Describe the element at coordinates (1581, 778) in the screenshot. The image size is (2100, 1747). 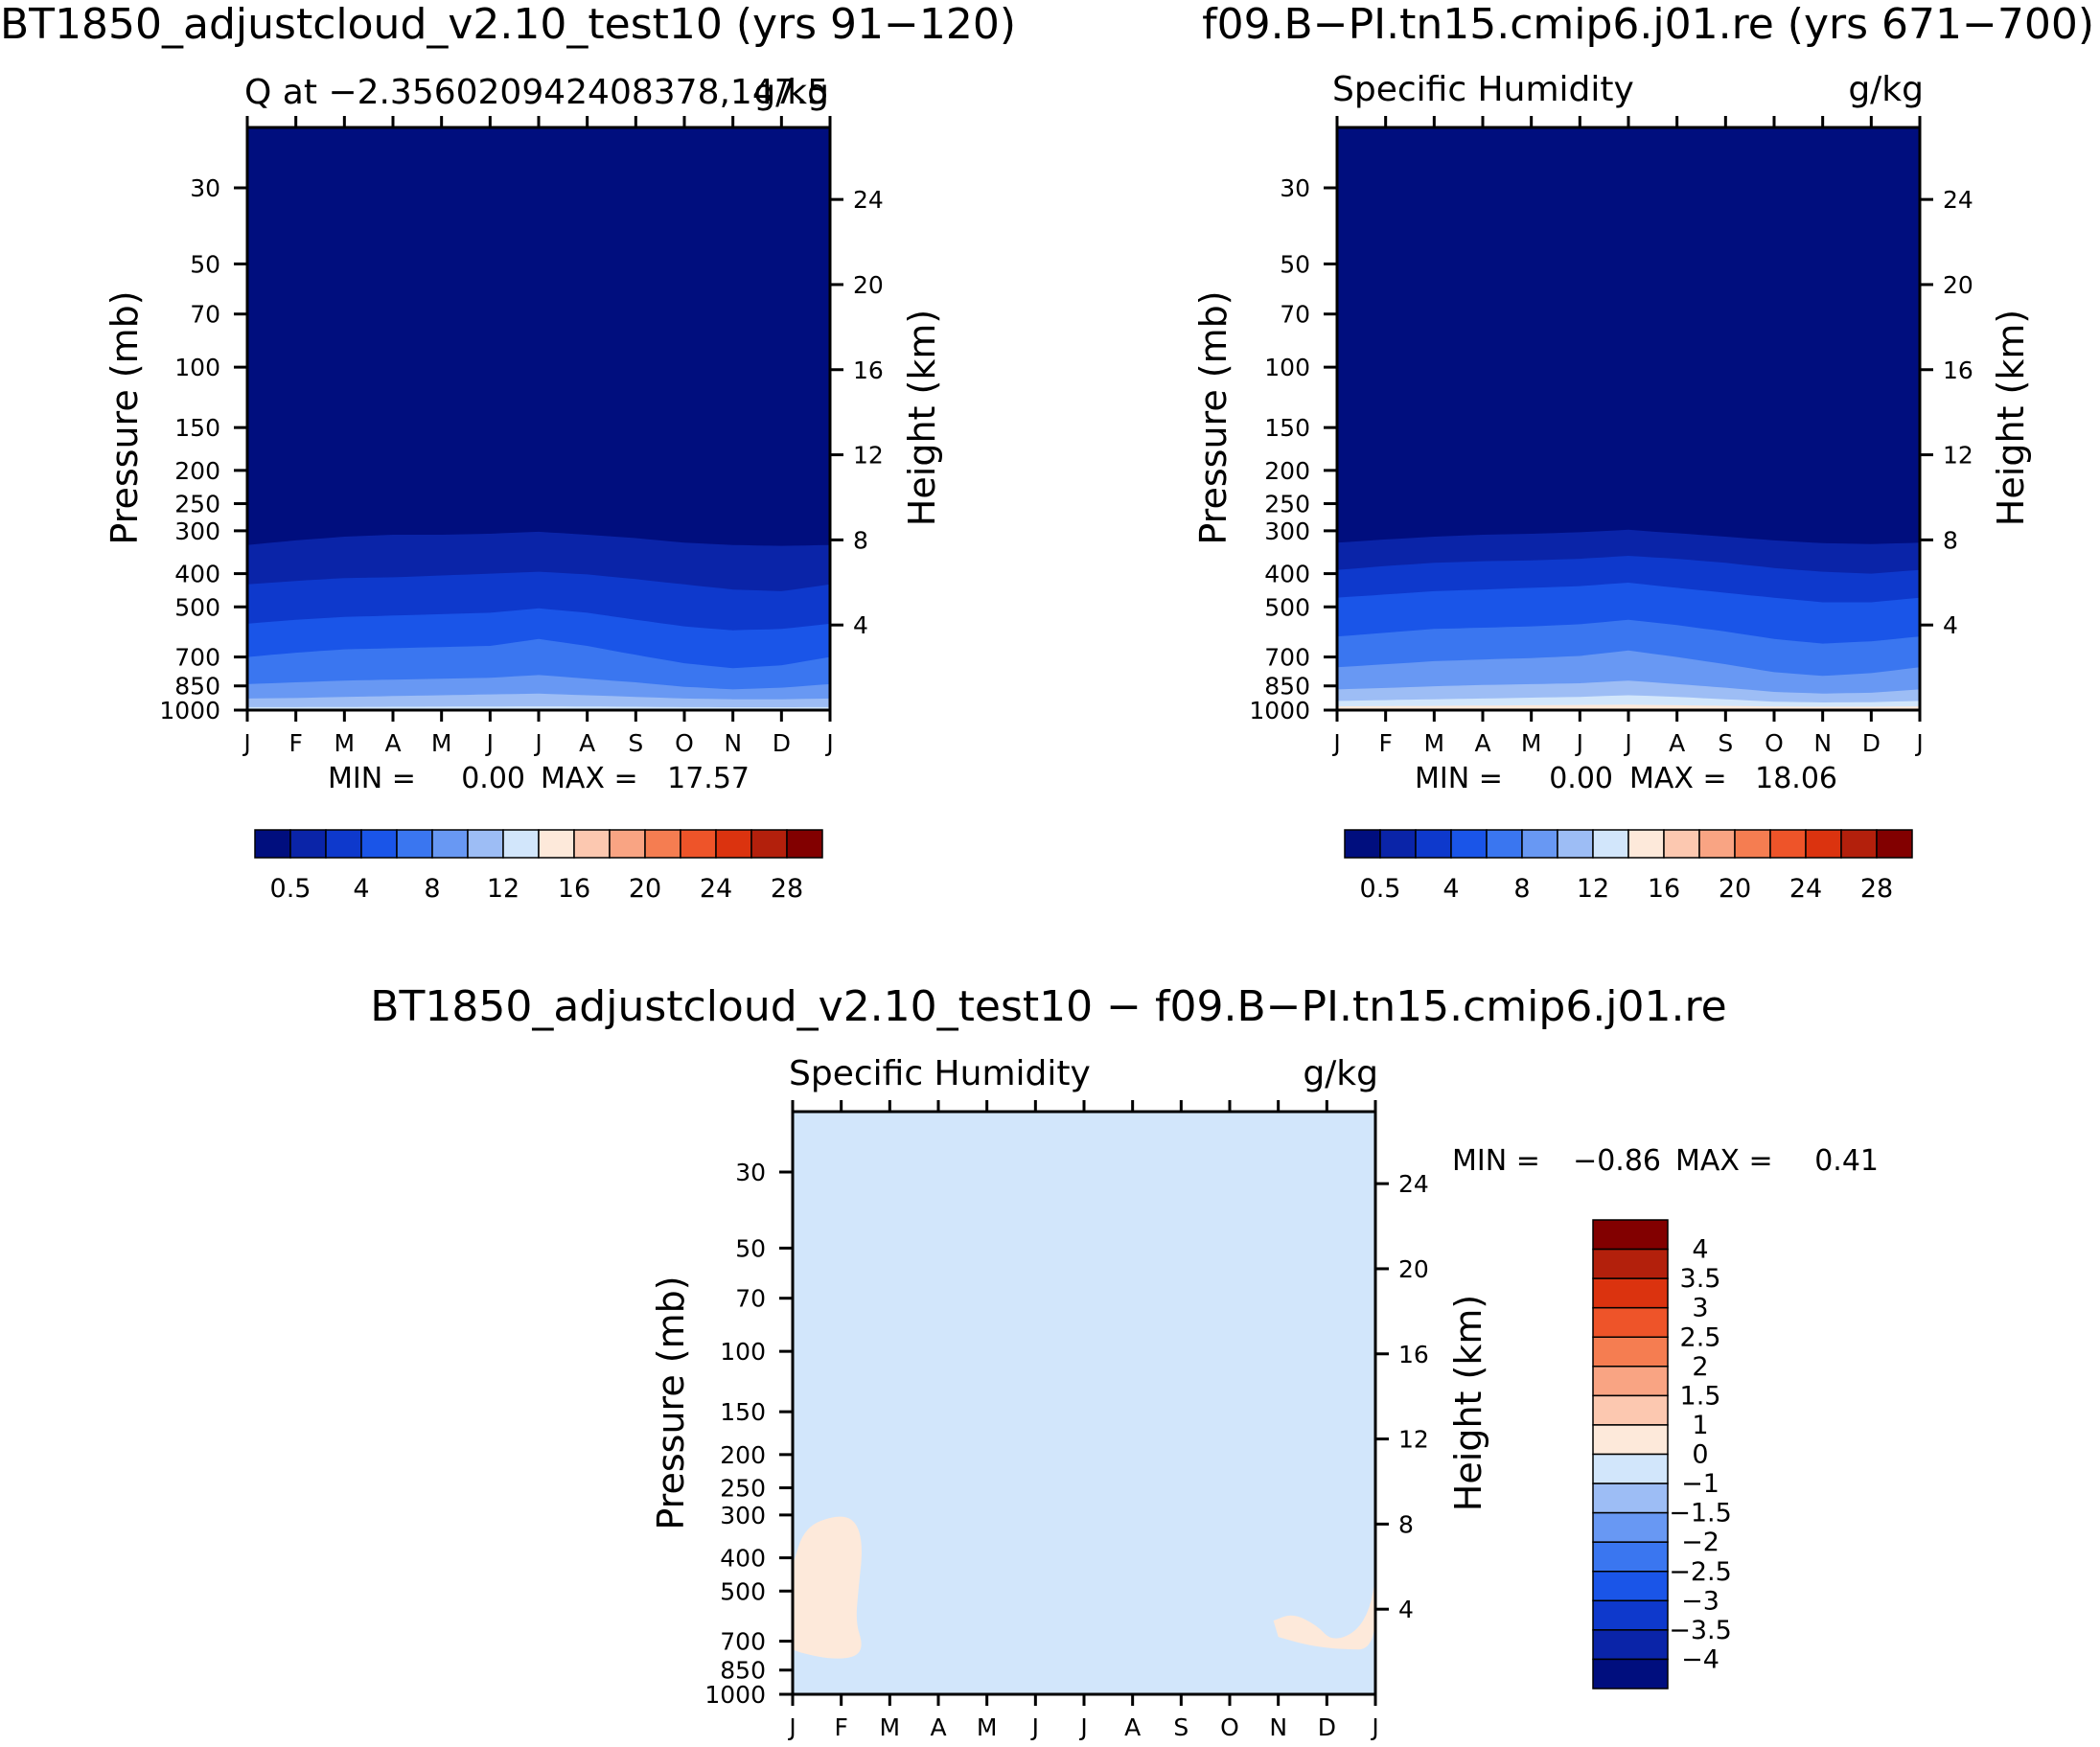
I see `panel-2-min-value: 0.00` at that location.